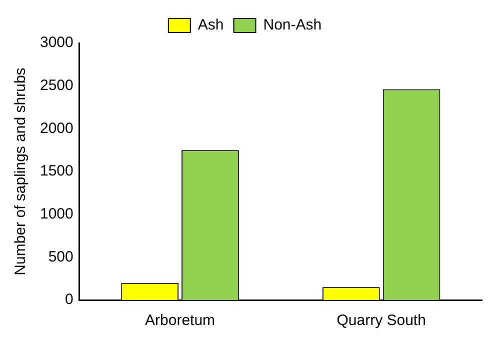 Image resolution: width=500 pixels, height=350 pixels. Describe the element at coordinates (57, 85) in the screenshot. I see `y-tick-label: 2500` at that location.